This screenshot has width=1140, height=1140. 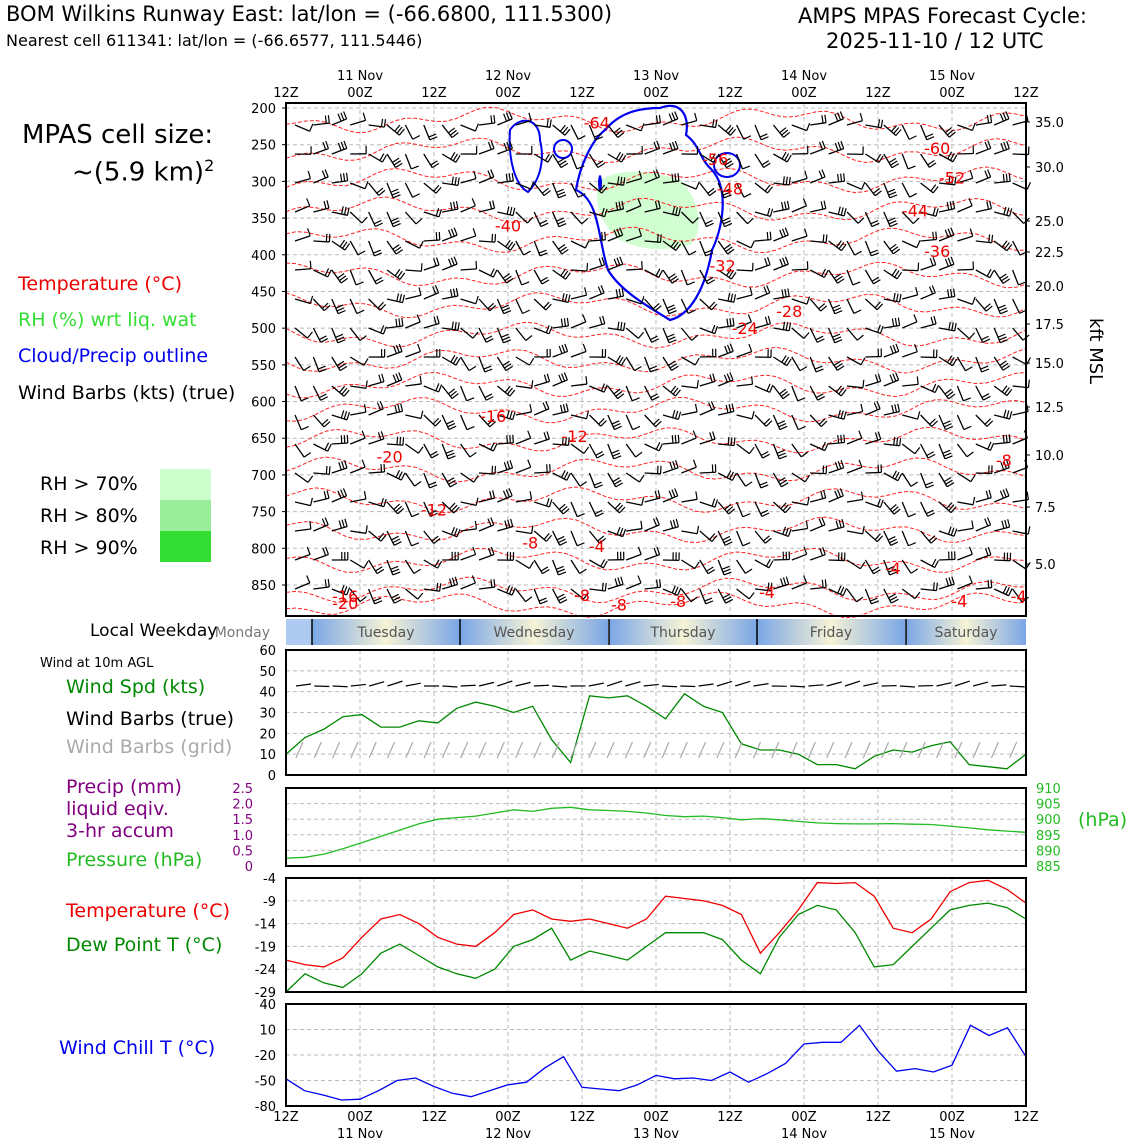 What do you see at coordinates (952, 1117) in the screenshot?
I see `time-tick-label: 00Z` at bounding box center [952, 1117].